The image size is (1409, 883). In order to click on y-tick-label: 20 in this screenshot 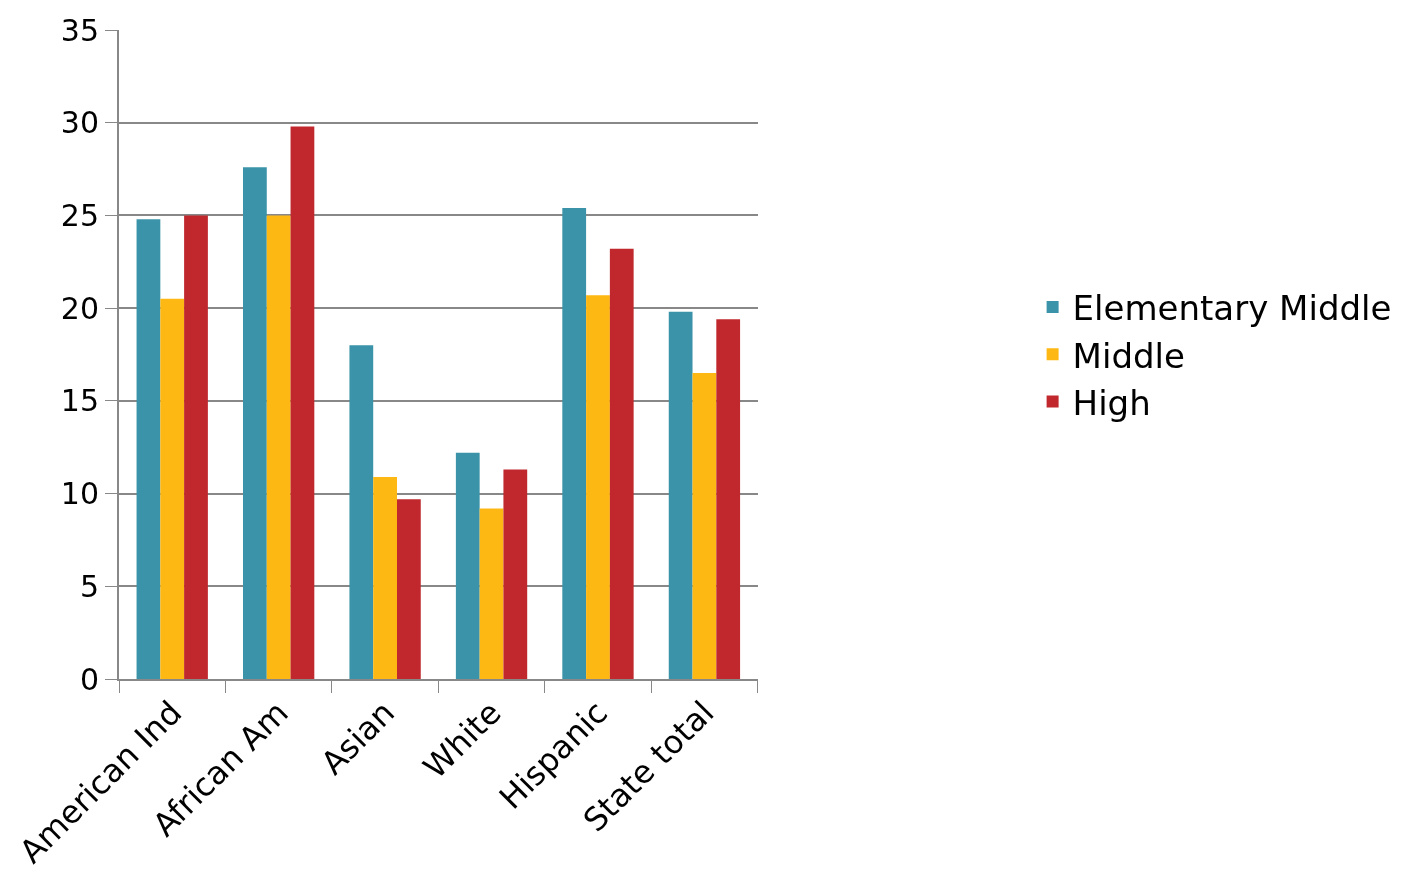, I will do `click(79, 308)`.